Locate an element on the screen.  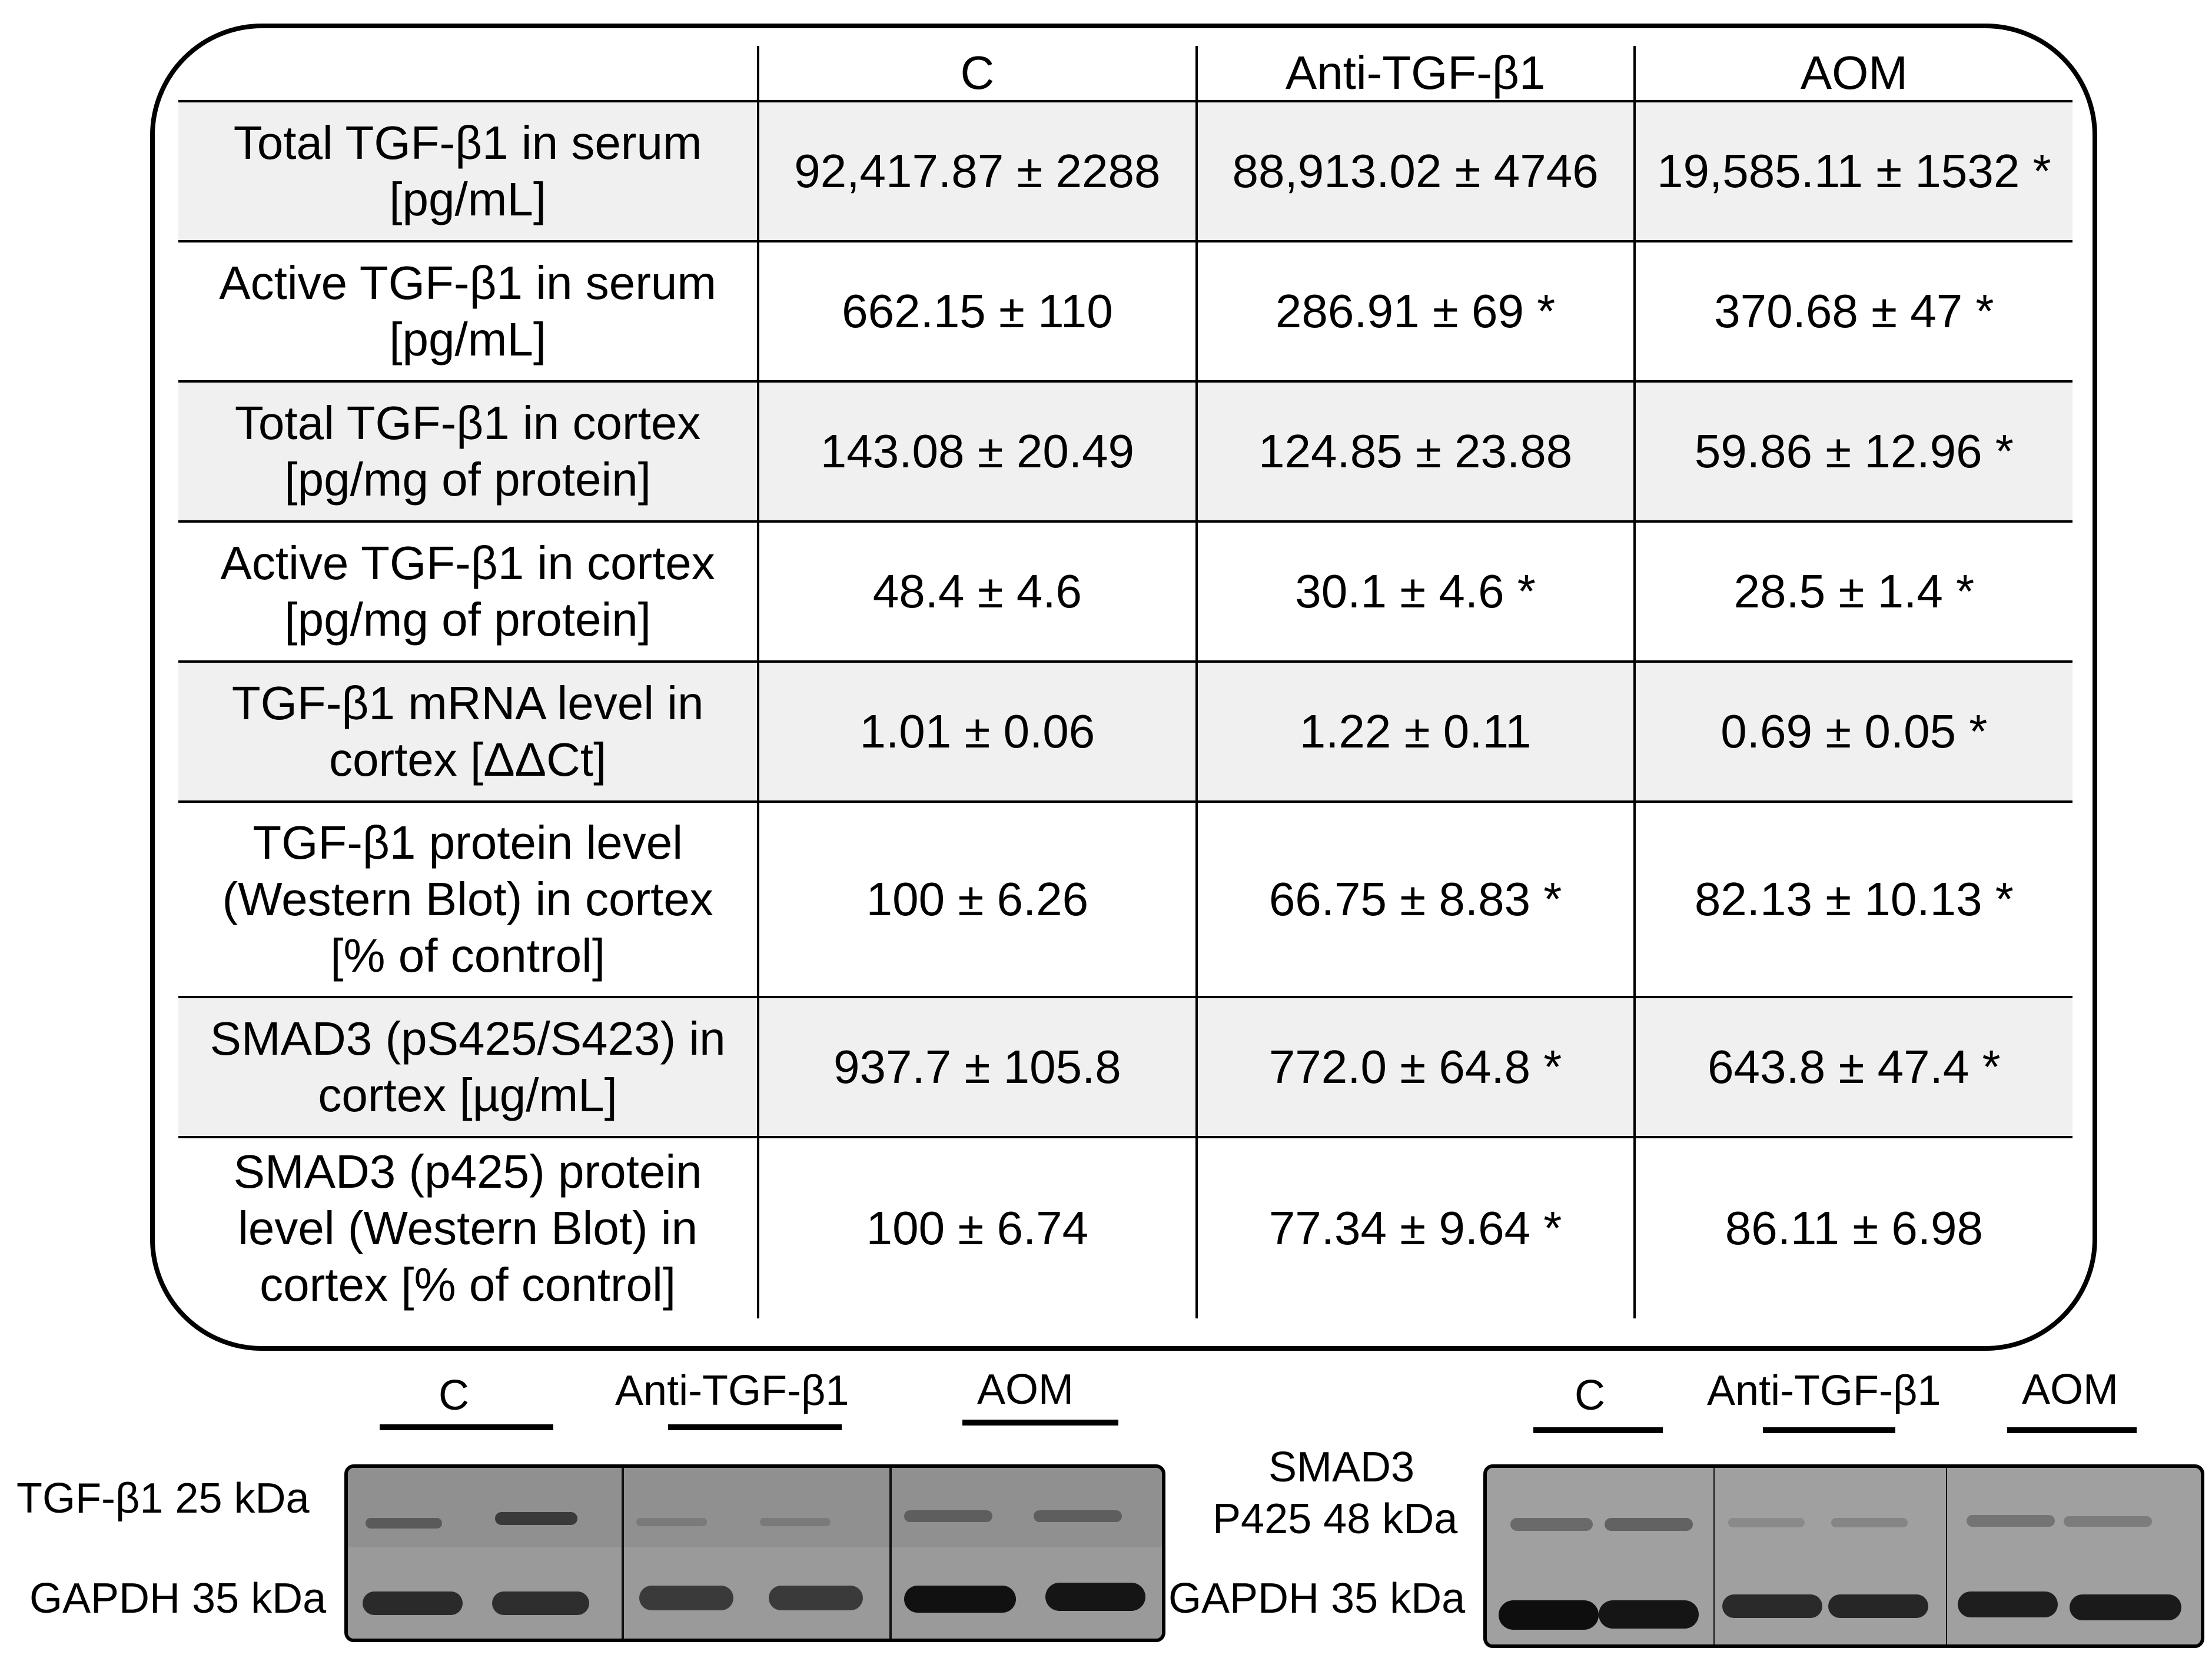
row-label: Active TGF-β1 in serum [pg/mL] is located at coordinates (469, 312).